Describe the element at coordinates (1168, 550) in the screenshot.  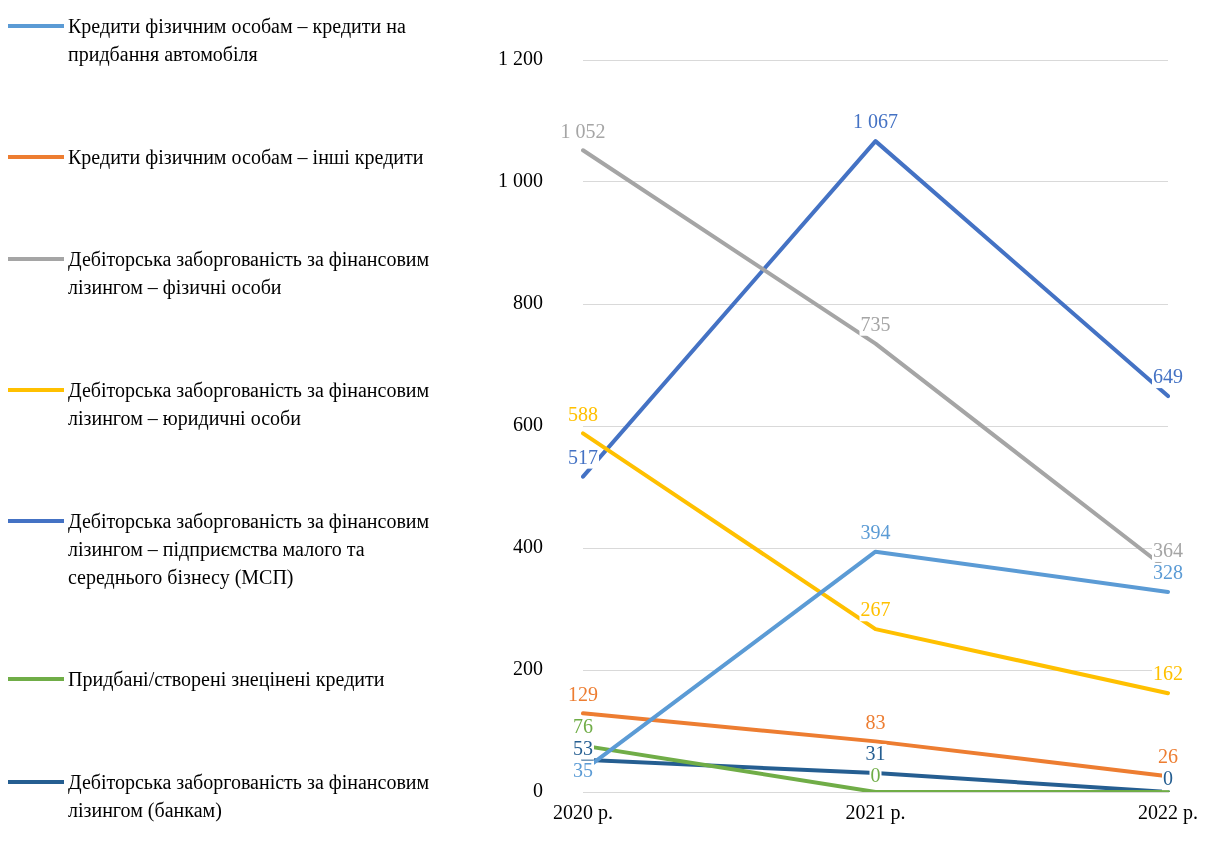
I see `data-label: 364` at that location.